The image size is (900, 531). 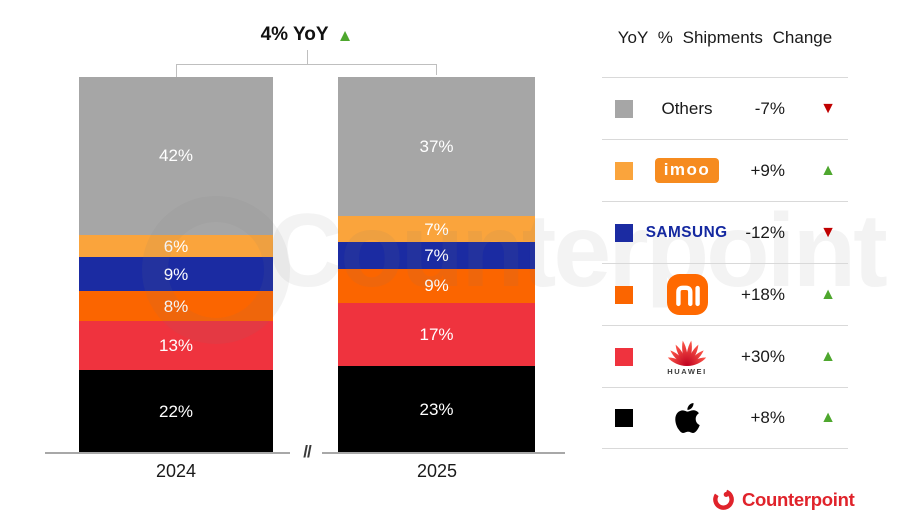 I want to click on change-value: +30%, so click(x=763, y=356).